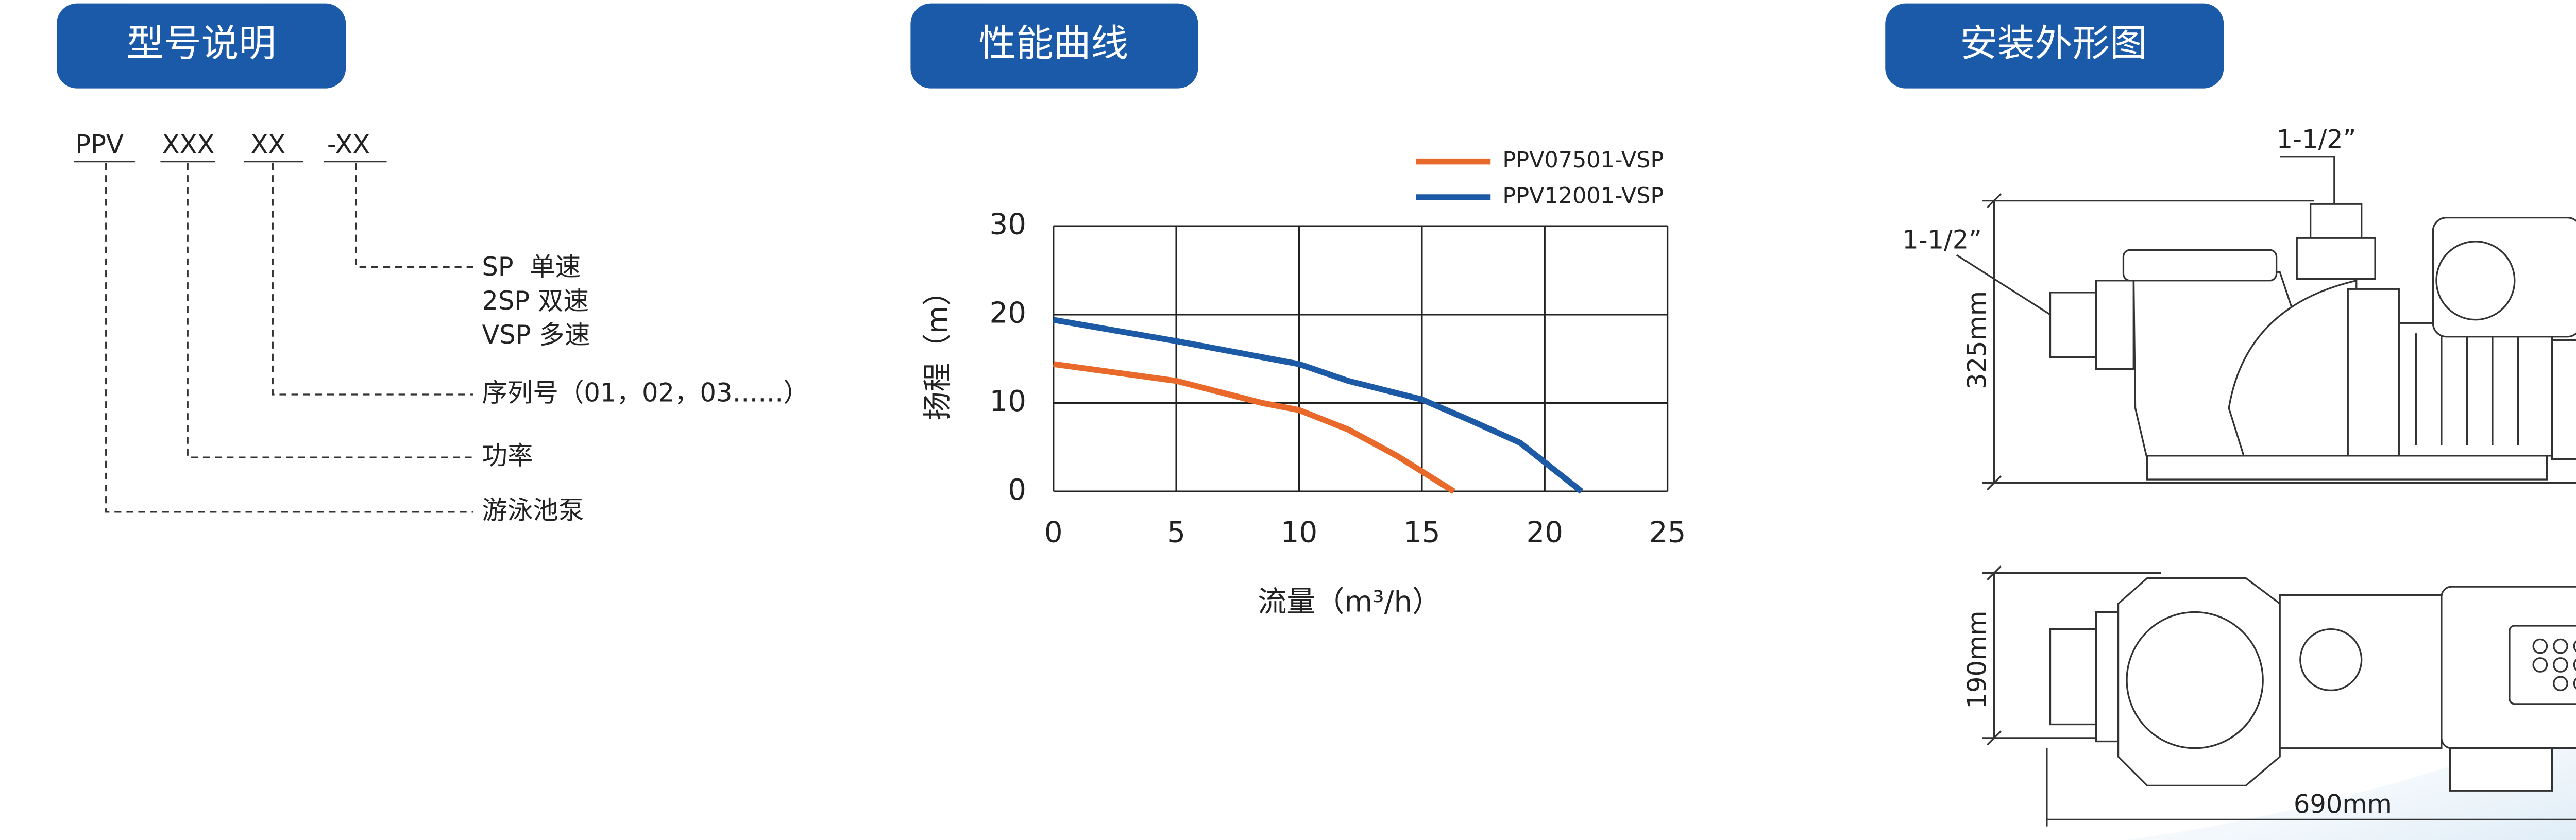  I want to click on length-dim: 690mm, so click(2343, 804).